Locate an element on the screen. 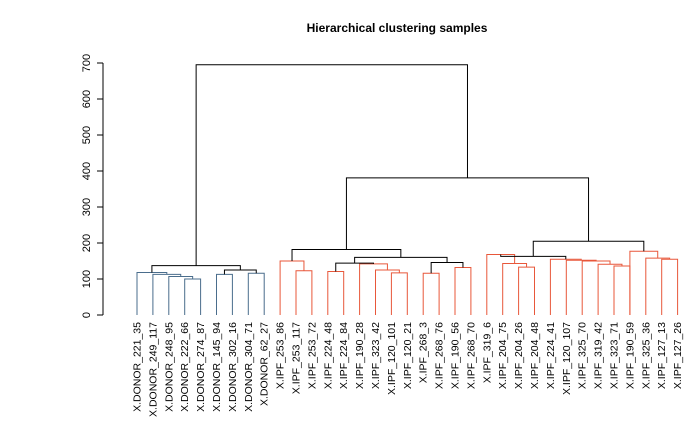  y-tick-label: 400 is located at coordinates (87, 171).